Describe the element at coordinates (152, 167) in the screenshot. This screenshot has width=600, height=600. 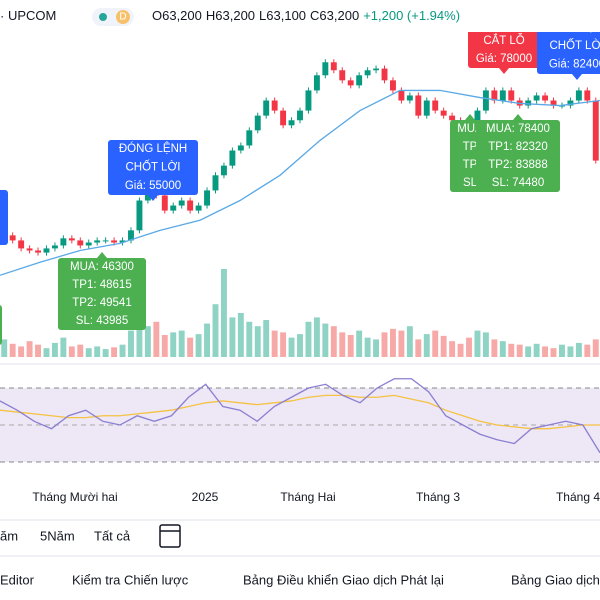
I see `annotation-text: CHỐT LỜI` at that location.